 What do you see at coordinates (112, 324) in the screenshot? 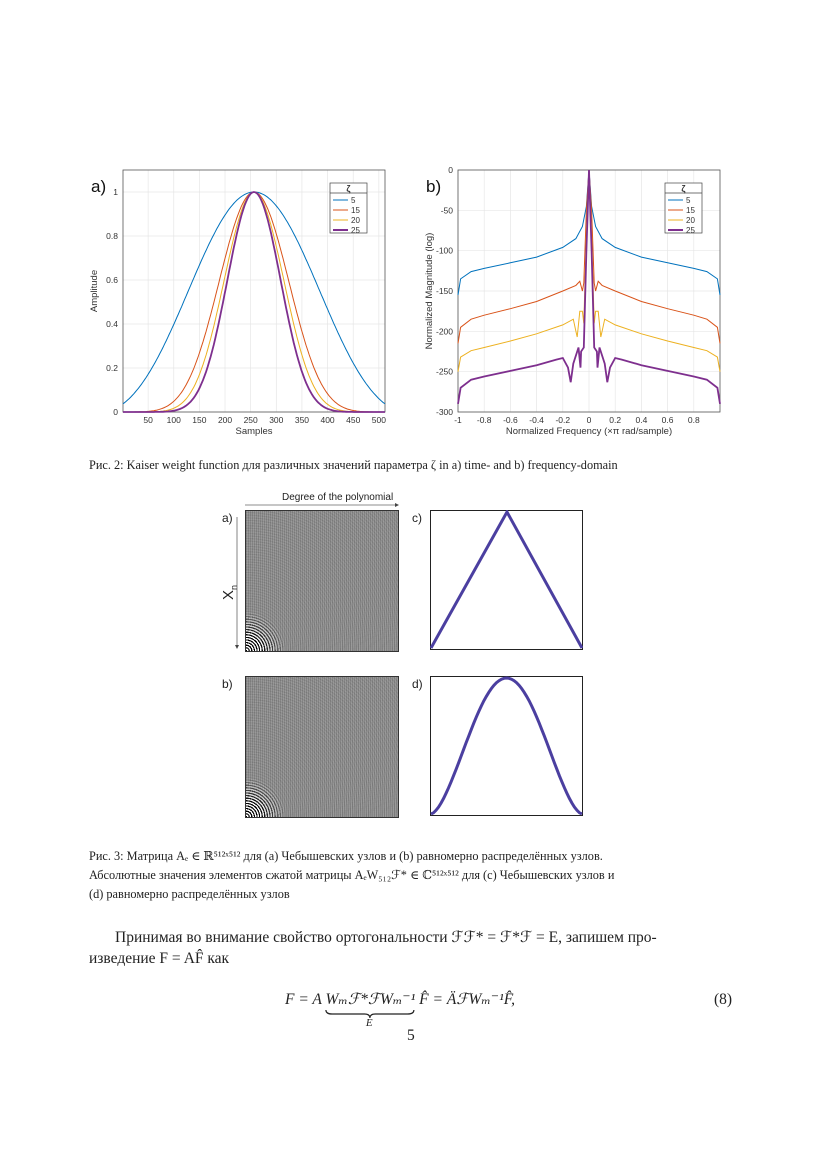
I see `y-tick-label: 0.4` at bounding box center [112, 324].